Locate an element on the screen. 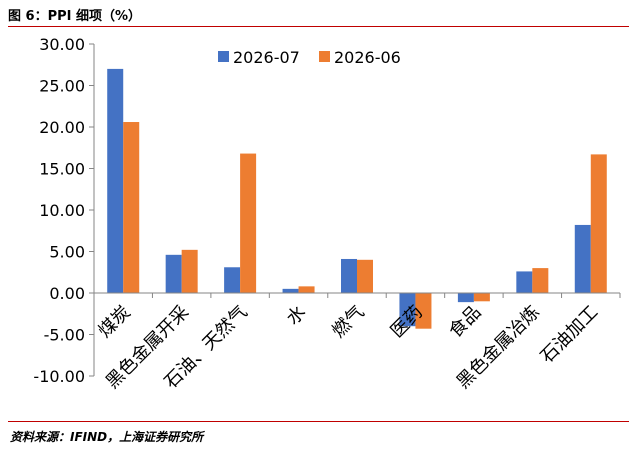 This screenshot has width=635, height=452. legend-label-2026-07: 2026-07 is located at coordinates (266, 57).